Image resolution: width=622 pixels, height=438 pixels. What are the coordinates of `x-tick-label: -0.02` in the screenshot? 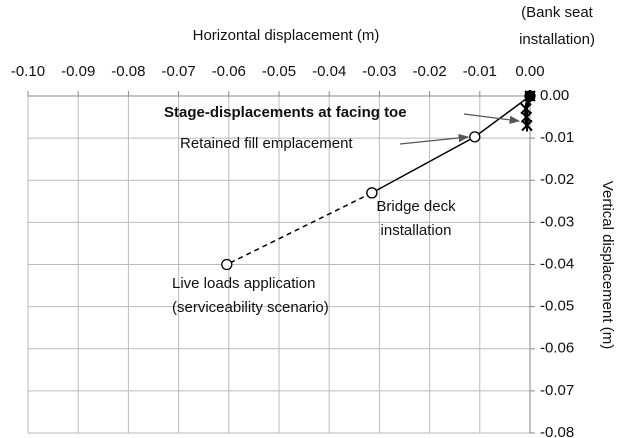 It's located at (429, 71).